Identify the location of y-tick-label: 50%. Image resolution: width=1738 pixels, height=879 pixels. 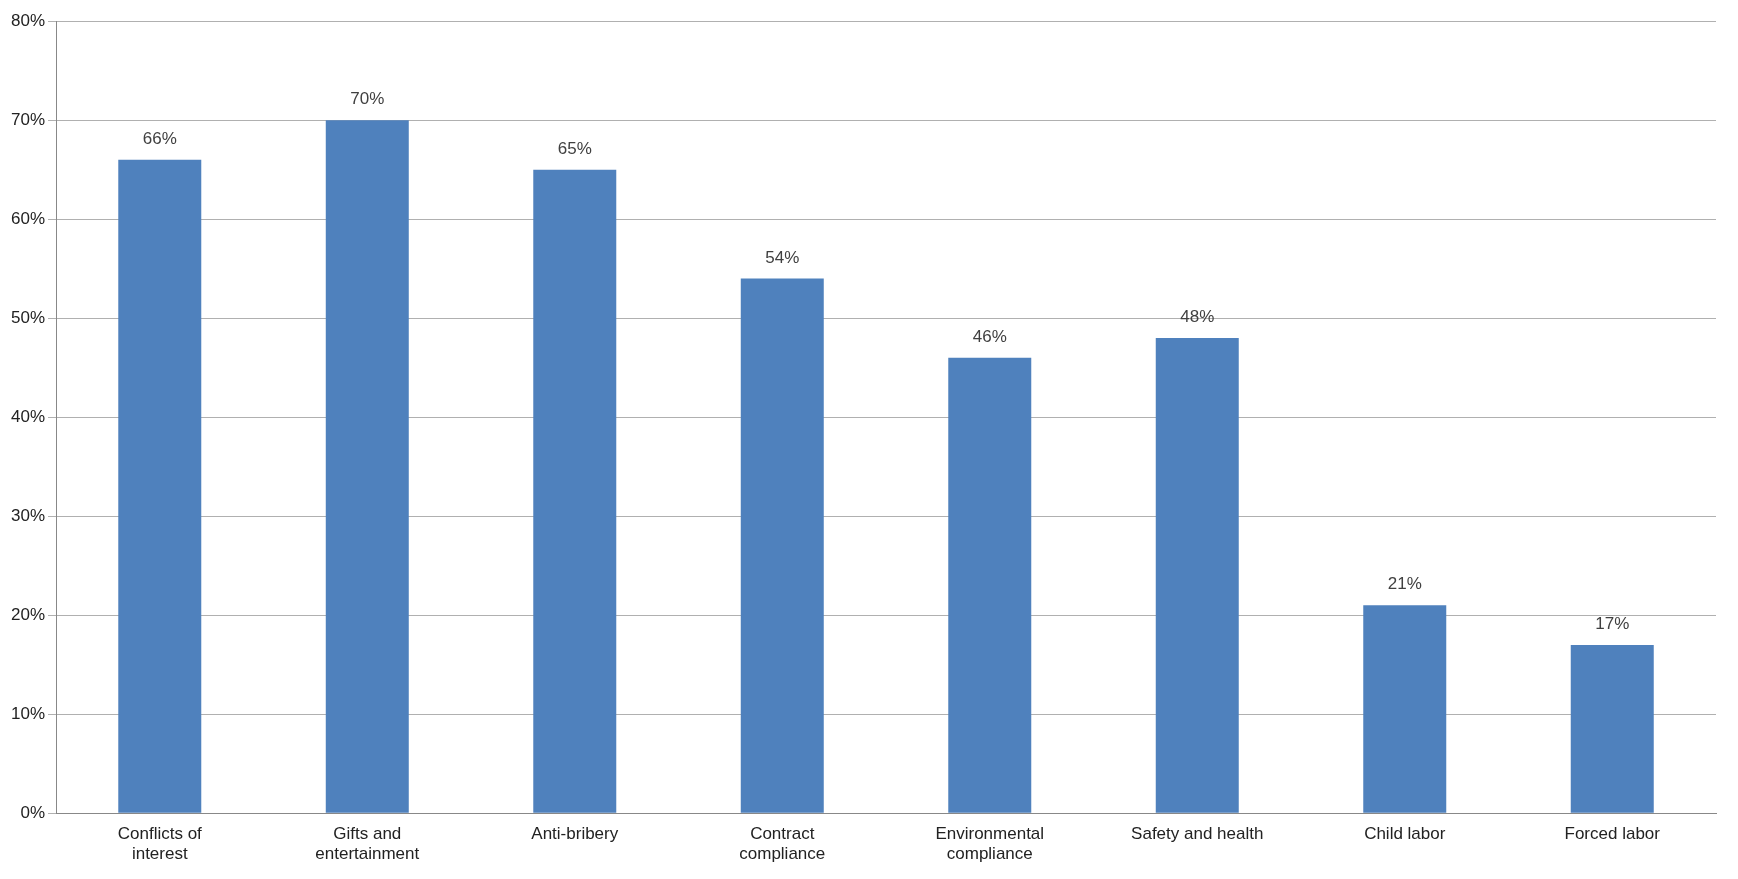
(28, 317).